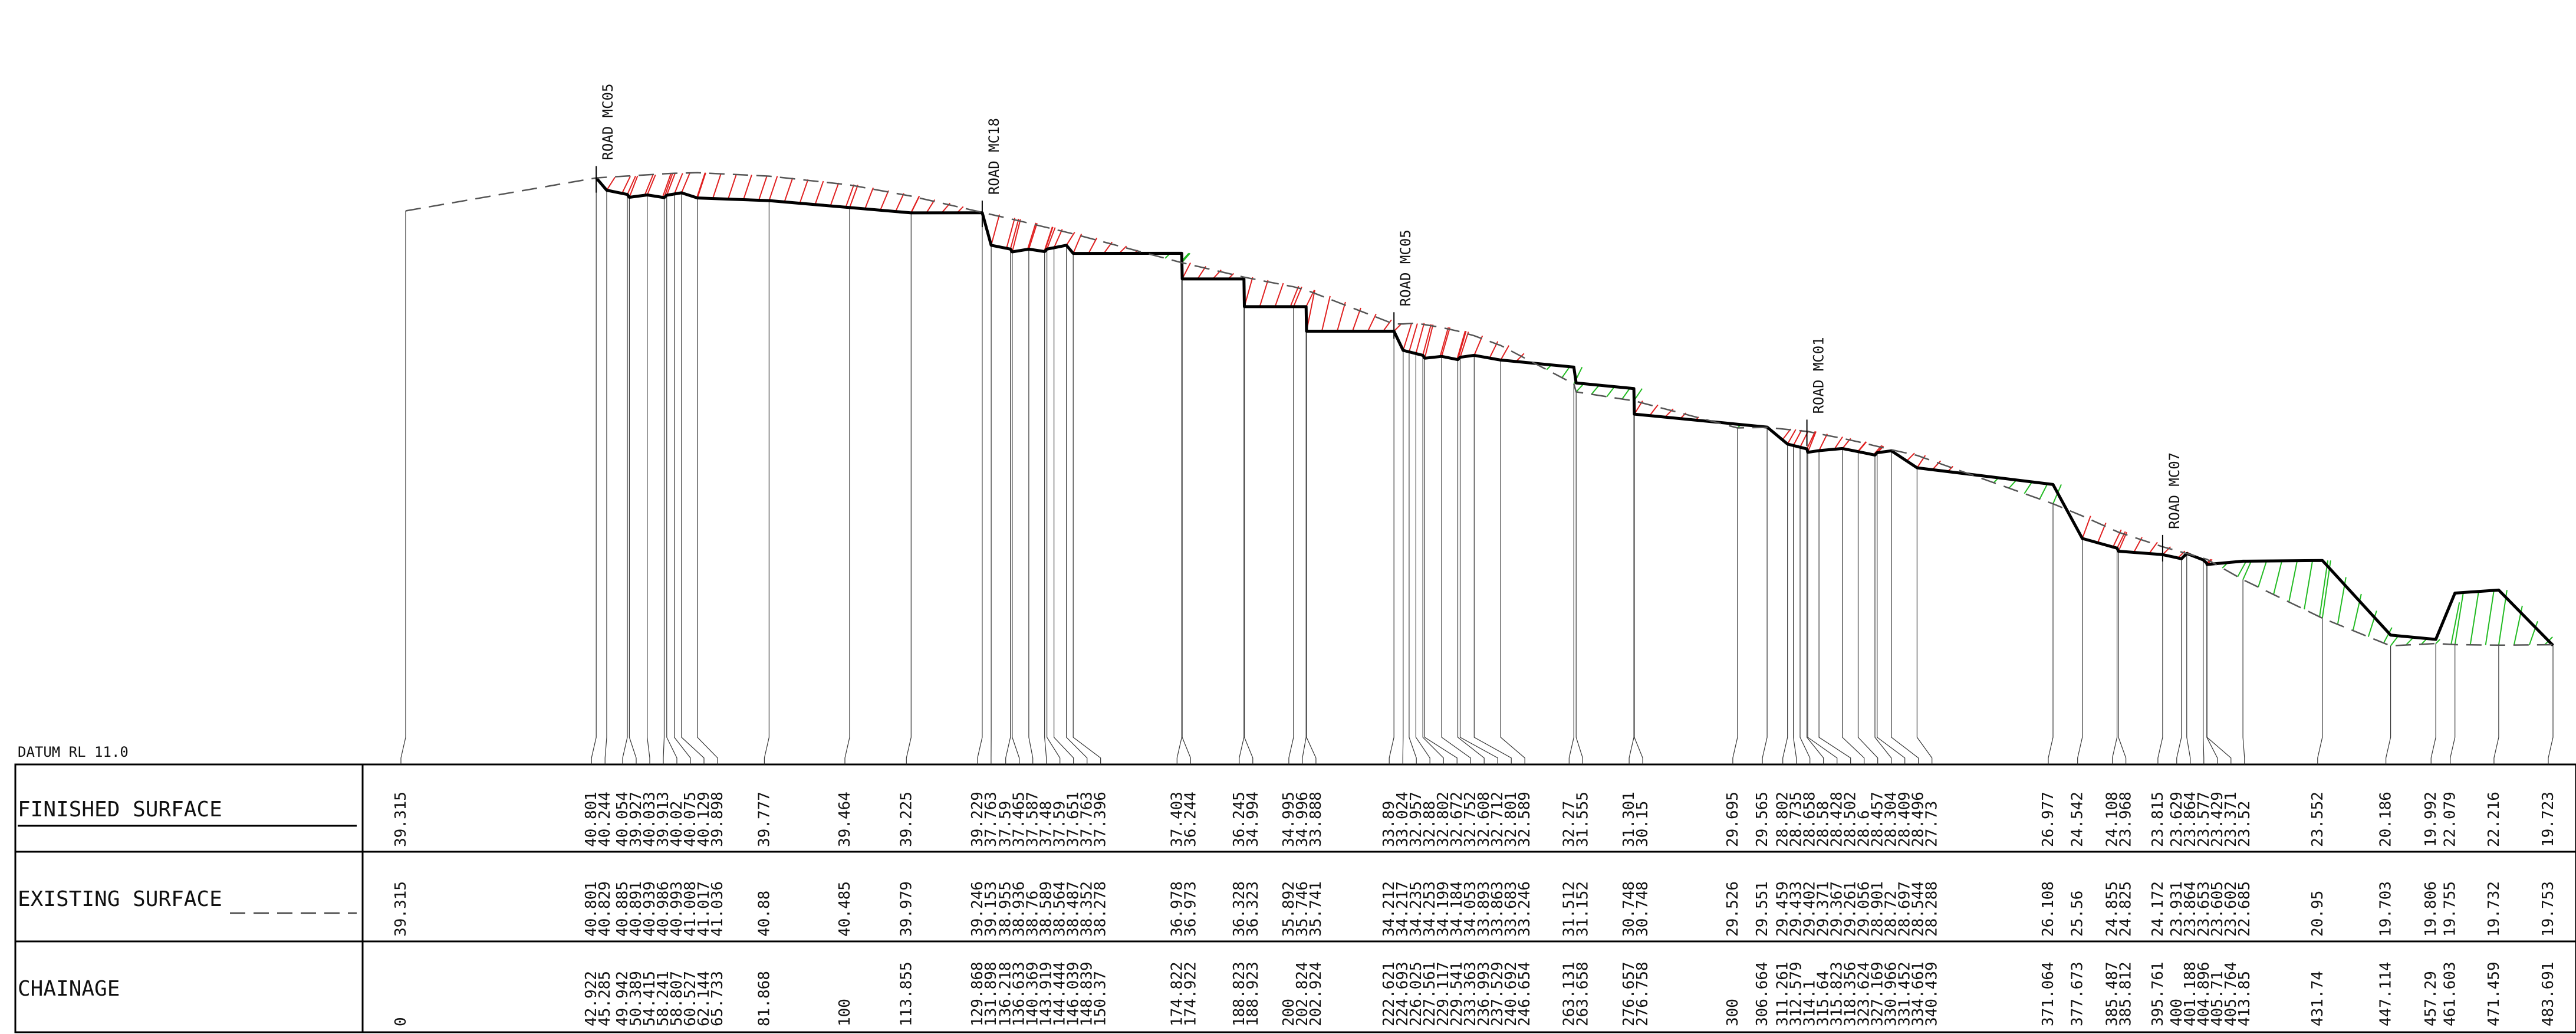  What do you see at coordinates (718, 909) in the screenshot?
I see `station-es-value: 41.036` at bounding box center [718, 909].